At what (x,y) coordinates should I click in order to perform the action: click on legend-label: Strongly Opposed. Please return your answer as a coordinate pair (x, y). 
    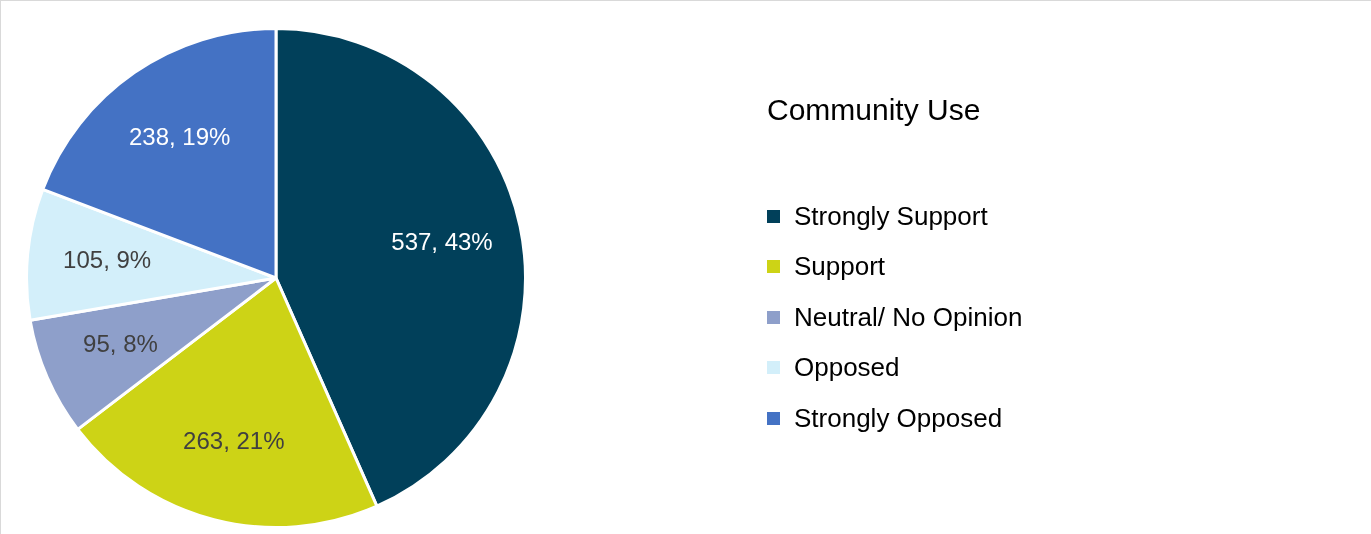
    Looking at the image, I should click on (898, 418).